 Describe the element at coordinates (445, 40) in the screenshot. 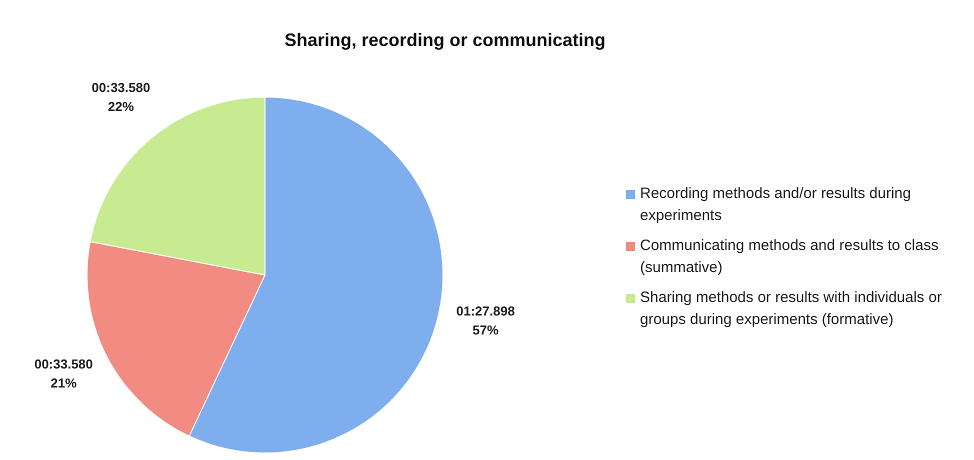

I see `chart-title: Sharing, recording or communicating` at that location.